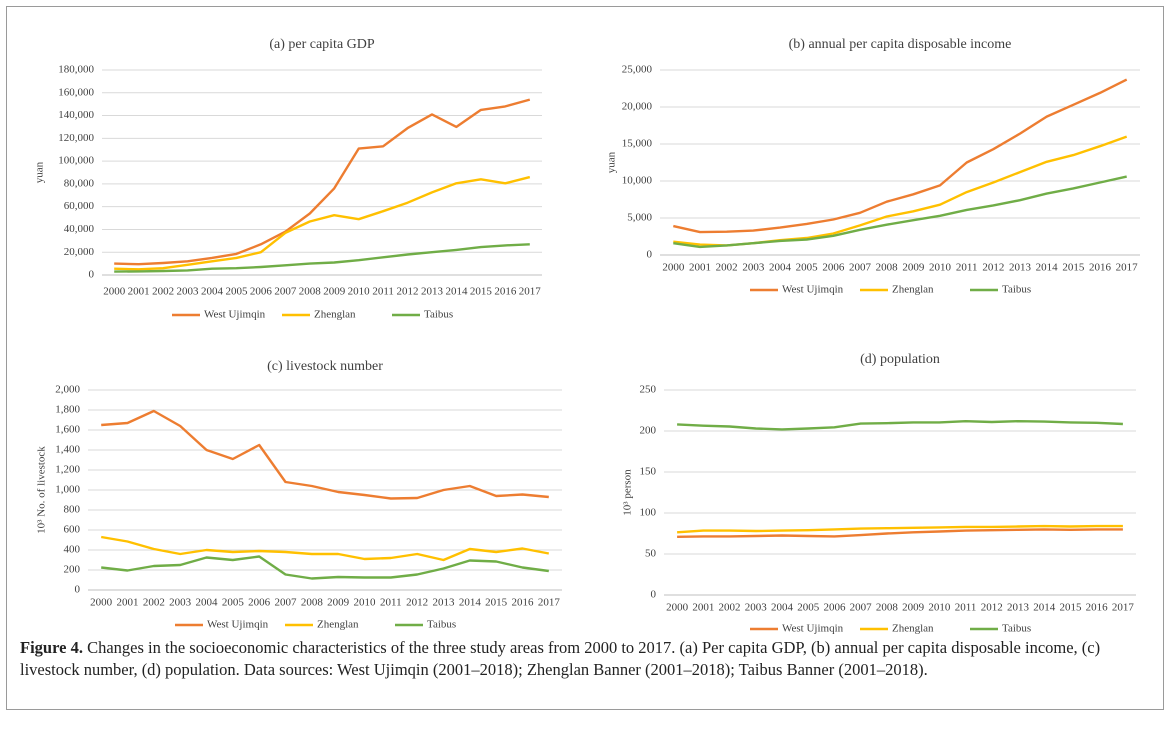  Describe the element at coordinates (72, 510) in the screenshot. I see `y-tick-label: 800` at that location.